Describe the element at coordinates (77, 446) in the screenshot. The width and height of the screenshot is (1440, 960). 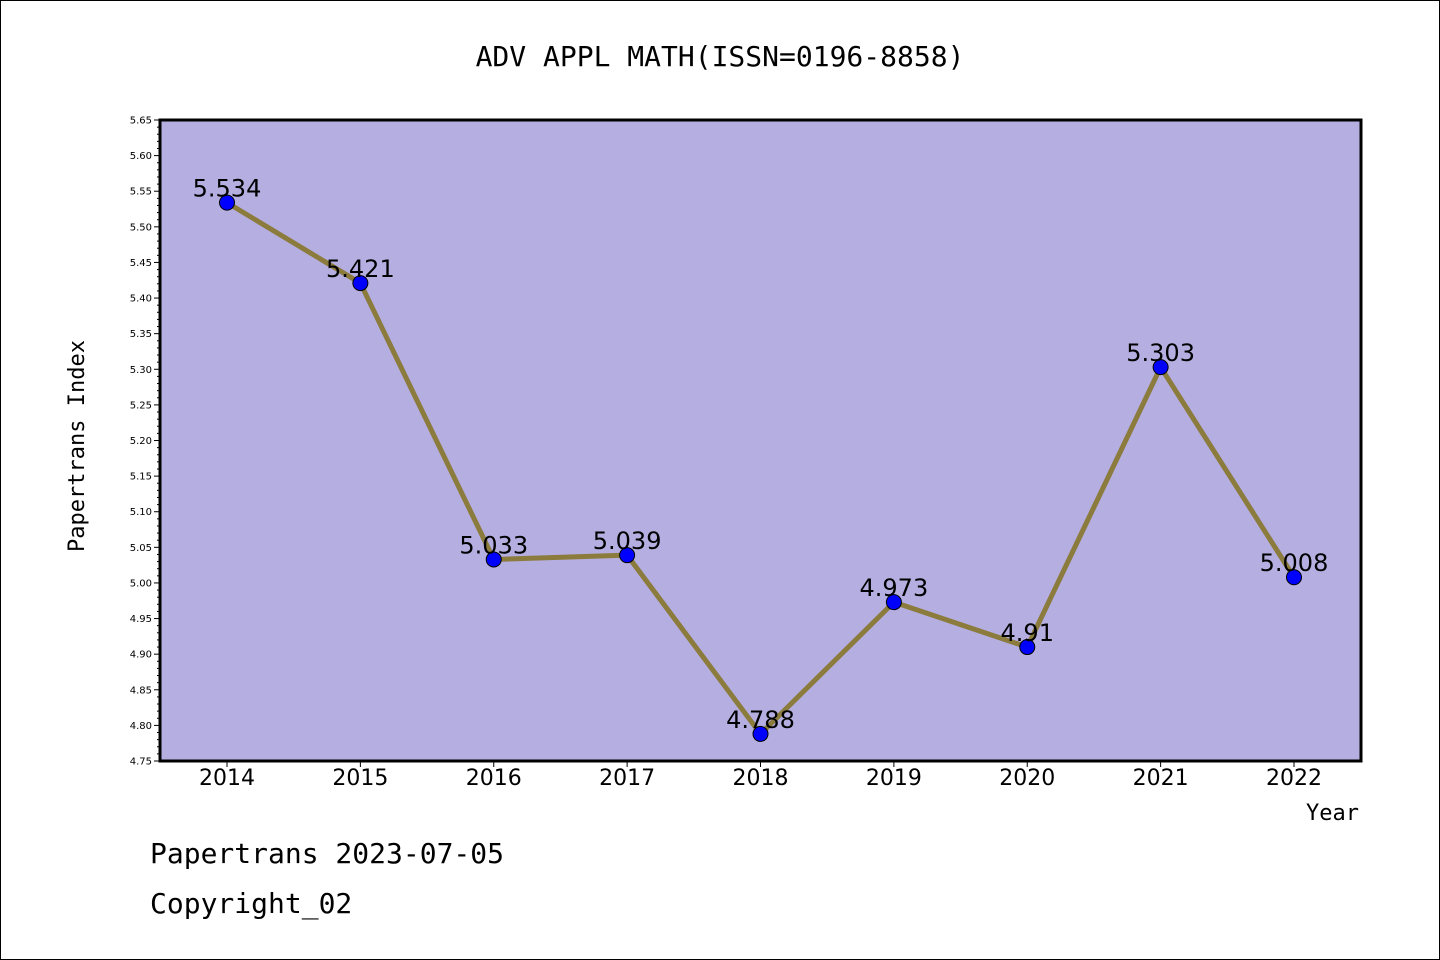
I see `y-axis-label: Papertrans Index` at that location.